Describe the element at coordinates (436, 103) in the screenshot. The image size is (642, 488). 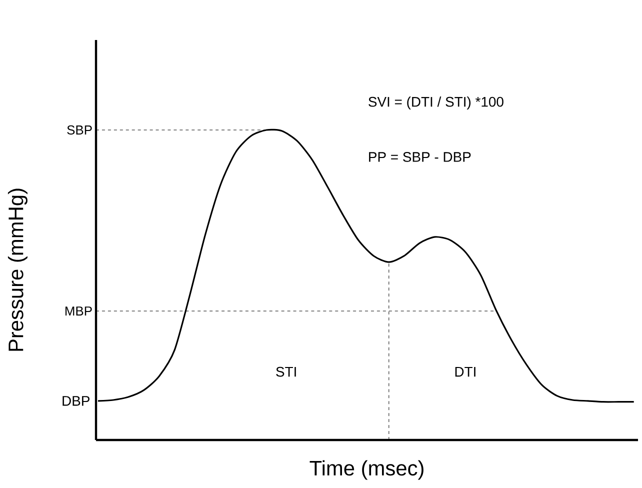
I see `text: SVI = (DTI / STI) *100` at that location.